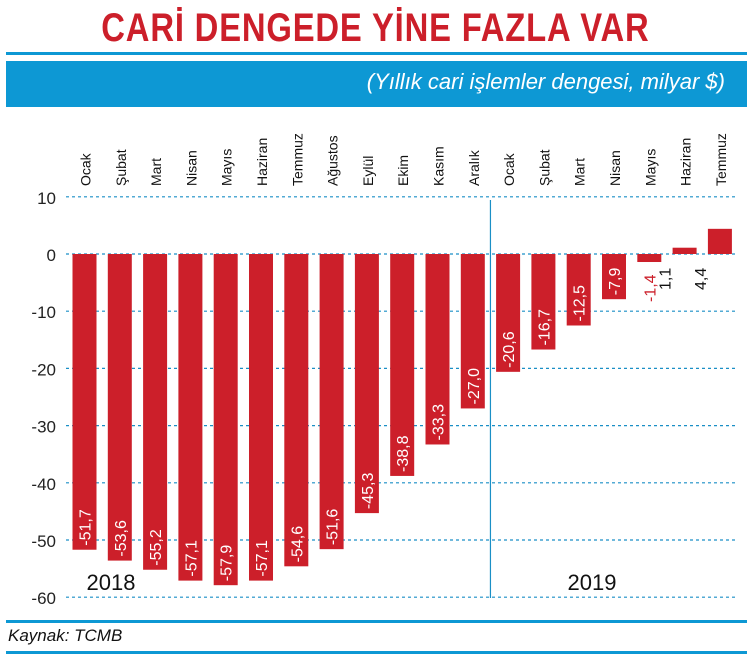 This screenshot has height=659, width=751. I want to click on value-label: -54,6, so click(297, 544).